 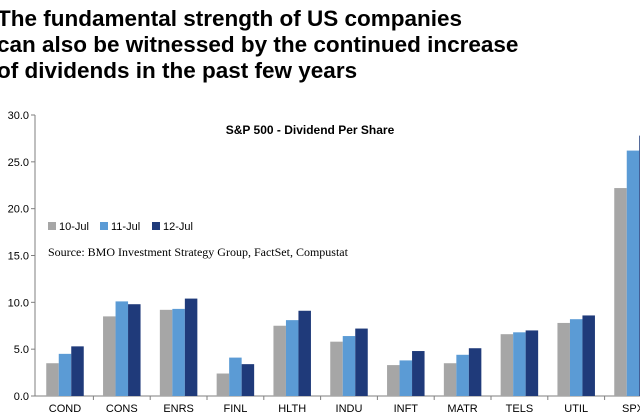 I want to click on legend-label: 12-Jul, so click(x=178, y=227).